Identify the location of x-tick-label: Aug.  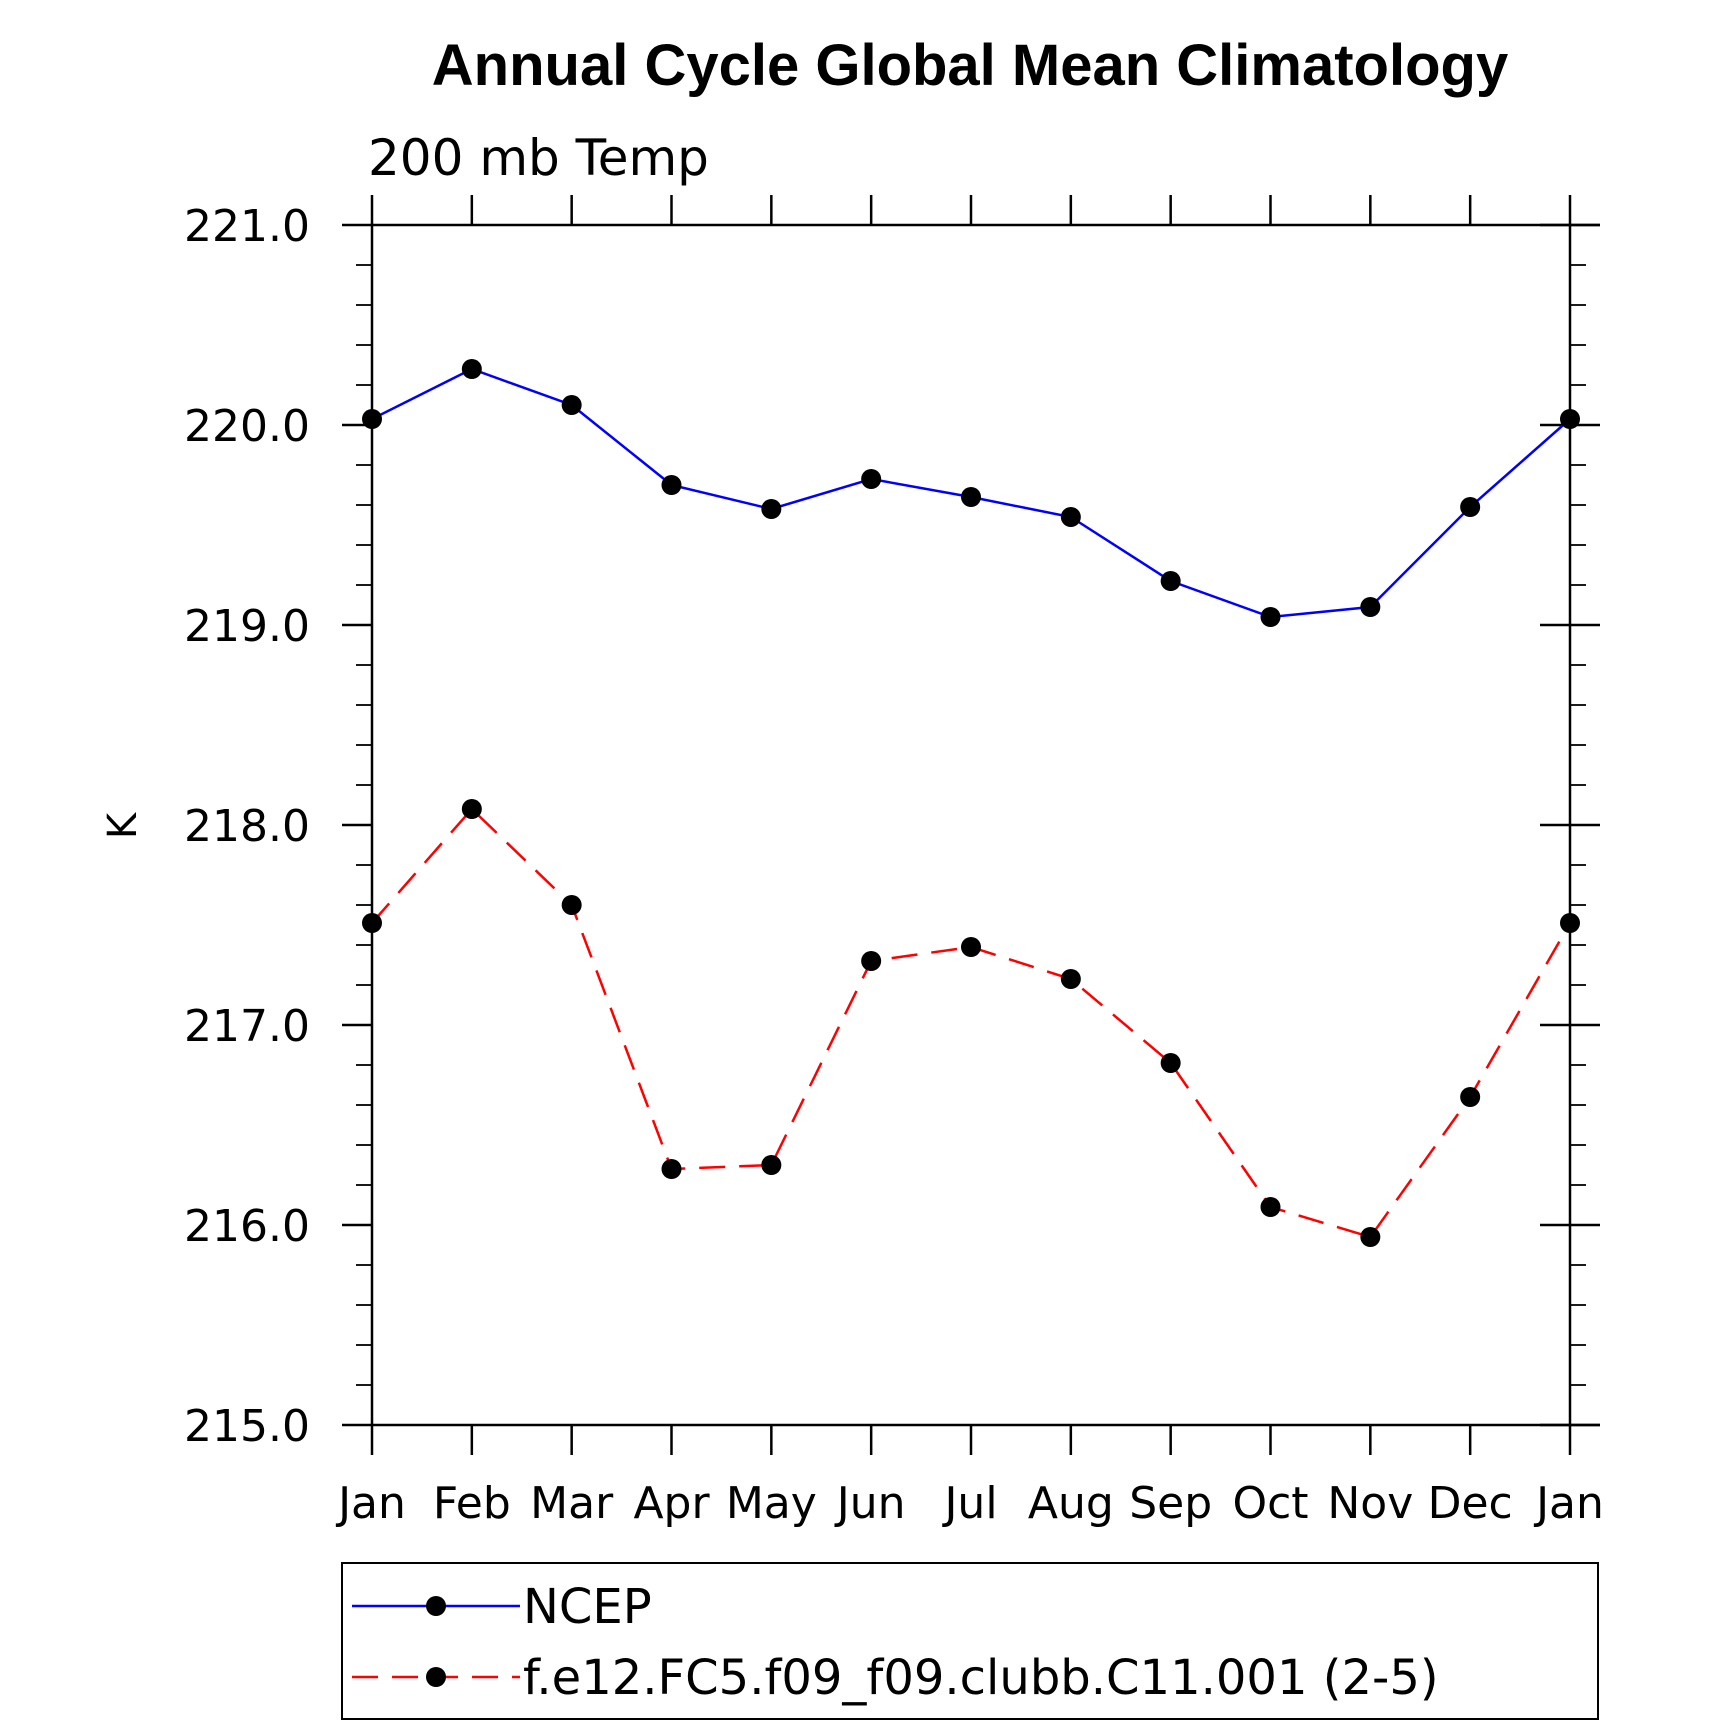
(1071, 1503).